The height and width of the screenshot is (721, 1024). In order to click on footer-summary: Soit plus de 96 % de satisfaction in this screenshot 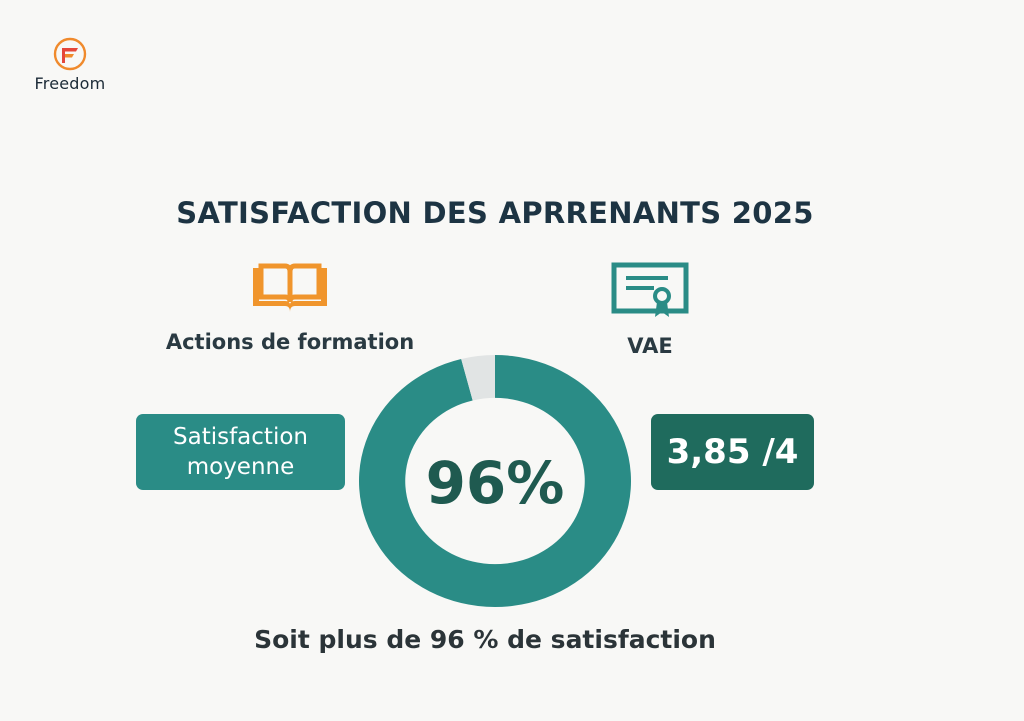, I will do `click(485, 639)`.